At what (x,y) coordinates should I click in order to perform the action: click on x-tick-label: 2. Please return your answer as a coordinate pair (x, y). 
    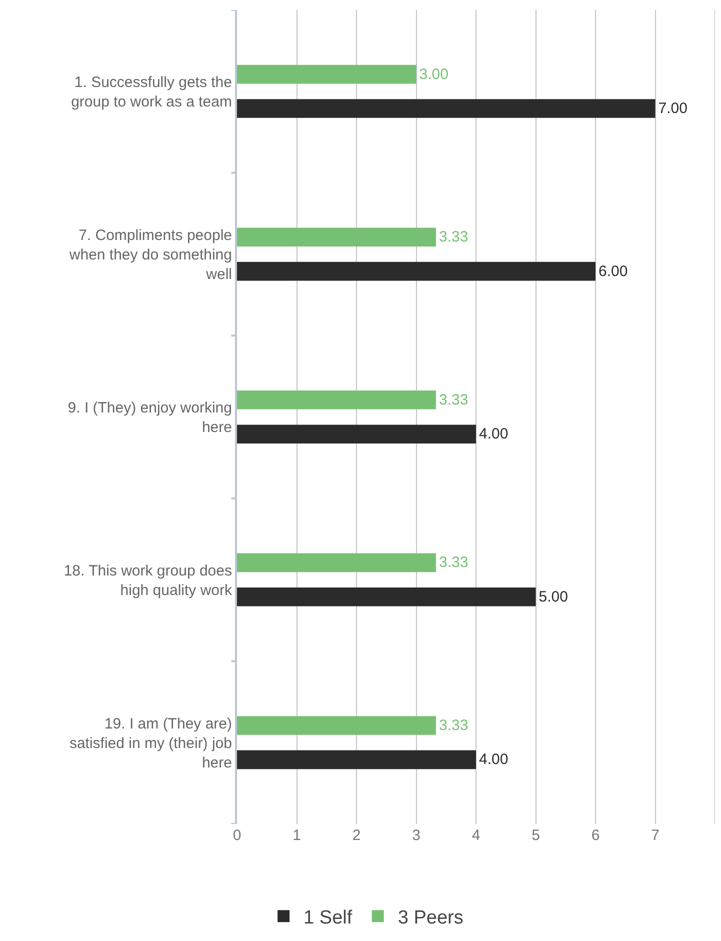
    Looking at the image, I should click on (356, 835).